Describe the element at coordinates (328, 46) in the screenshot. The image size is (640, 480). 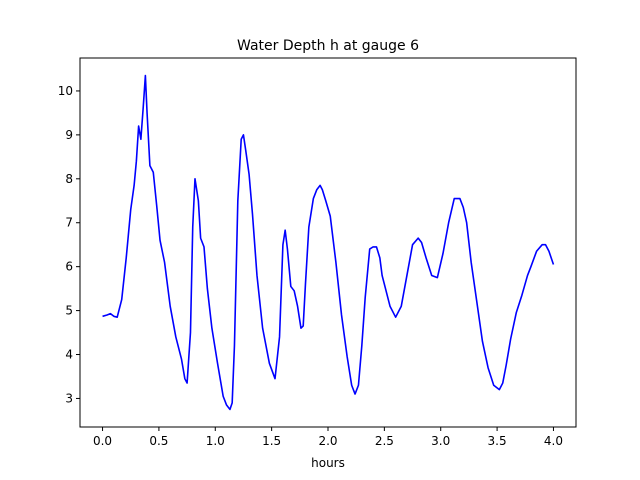
I see `chart-title: Water Depth h at gauge 6` at that location.